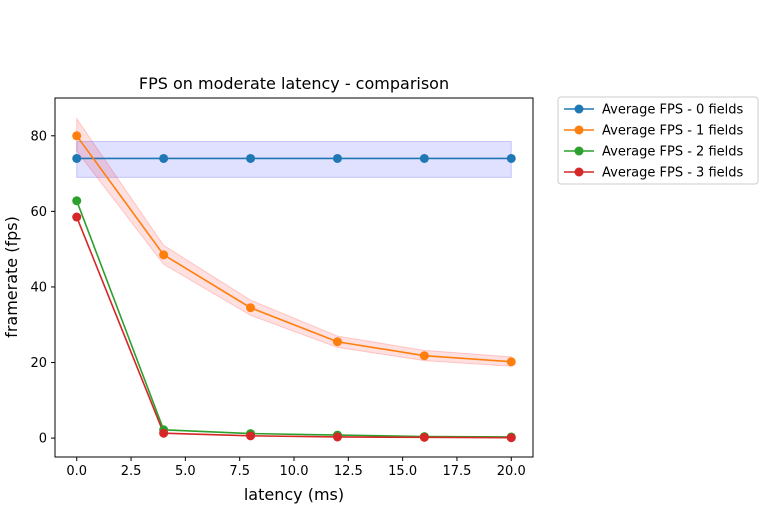  What do you see at coordinates (348, 471) in the screenshot?
I see `x-tick-label: 12.5` at bounding box center [348, 471].